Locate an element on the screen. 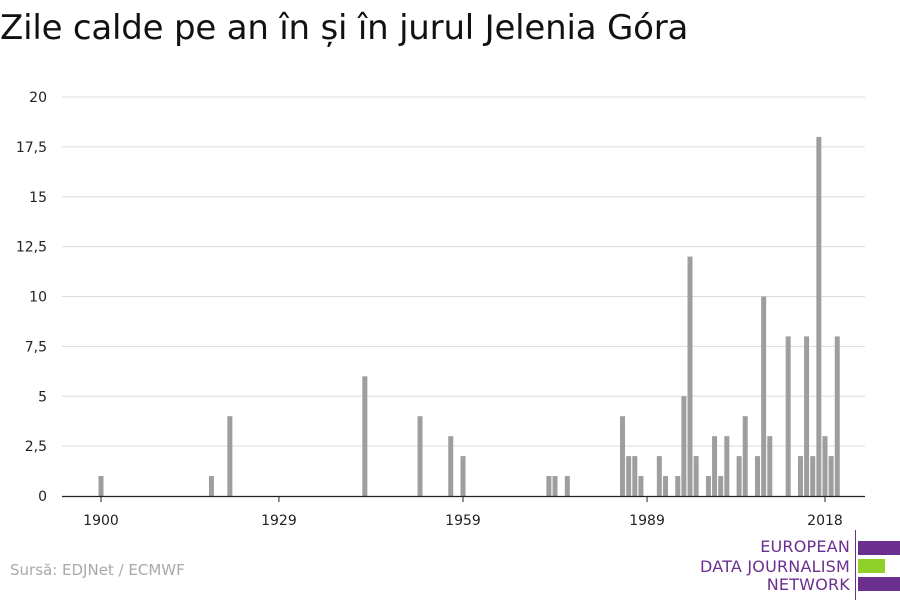  logo-line-european: EUROPEAN is located at coordinates (805, 546).